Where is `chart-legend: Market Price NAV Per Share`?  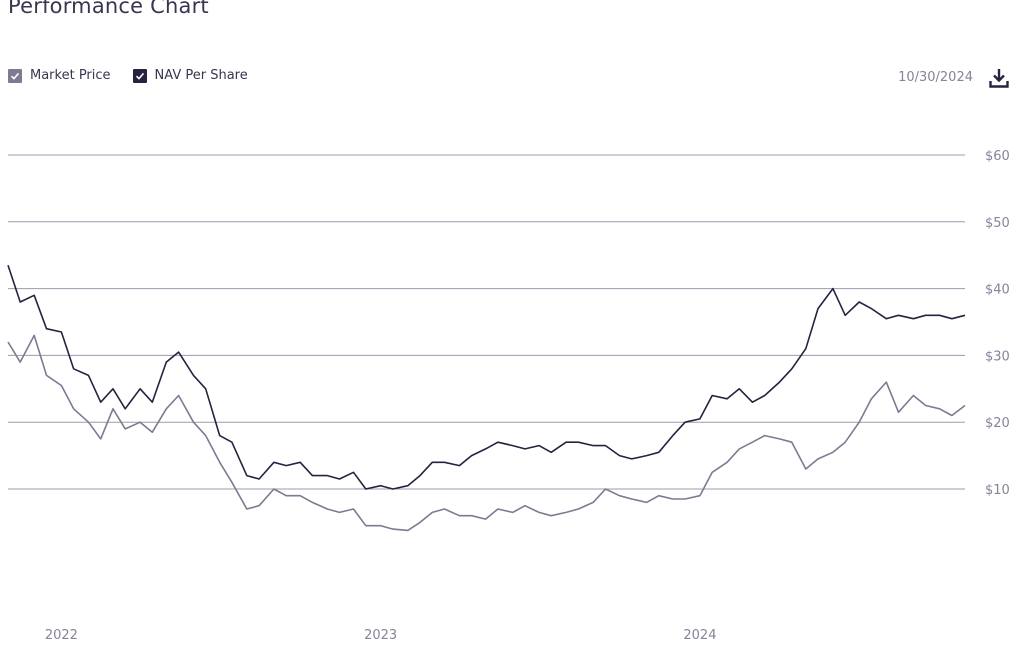
chart-legend: Market Price NAV Per Share is located at coordinates (128, 75).